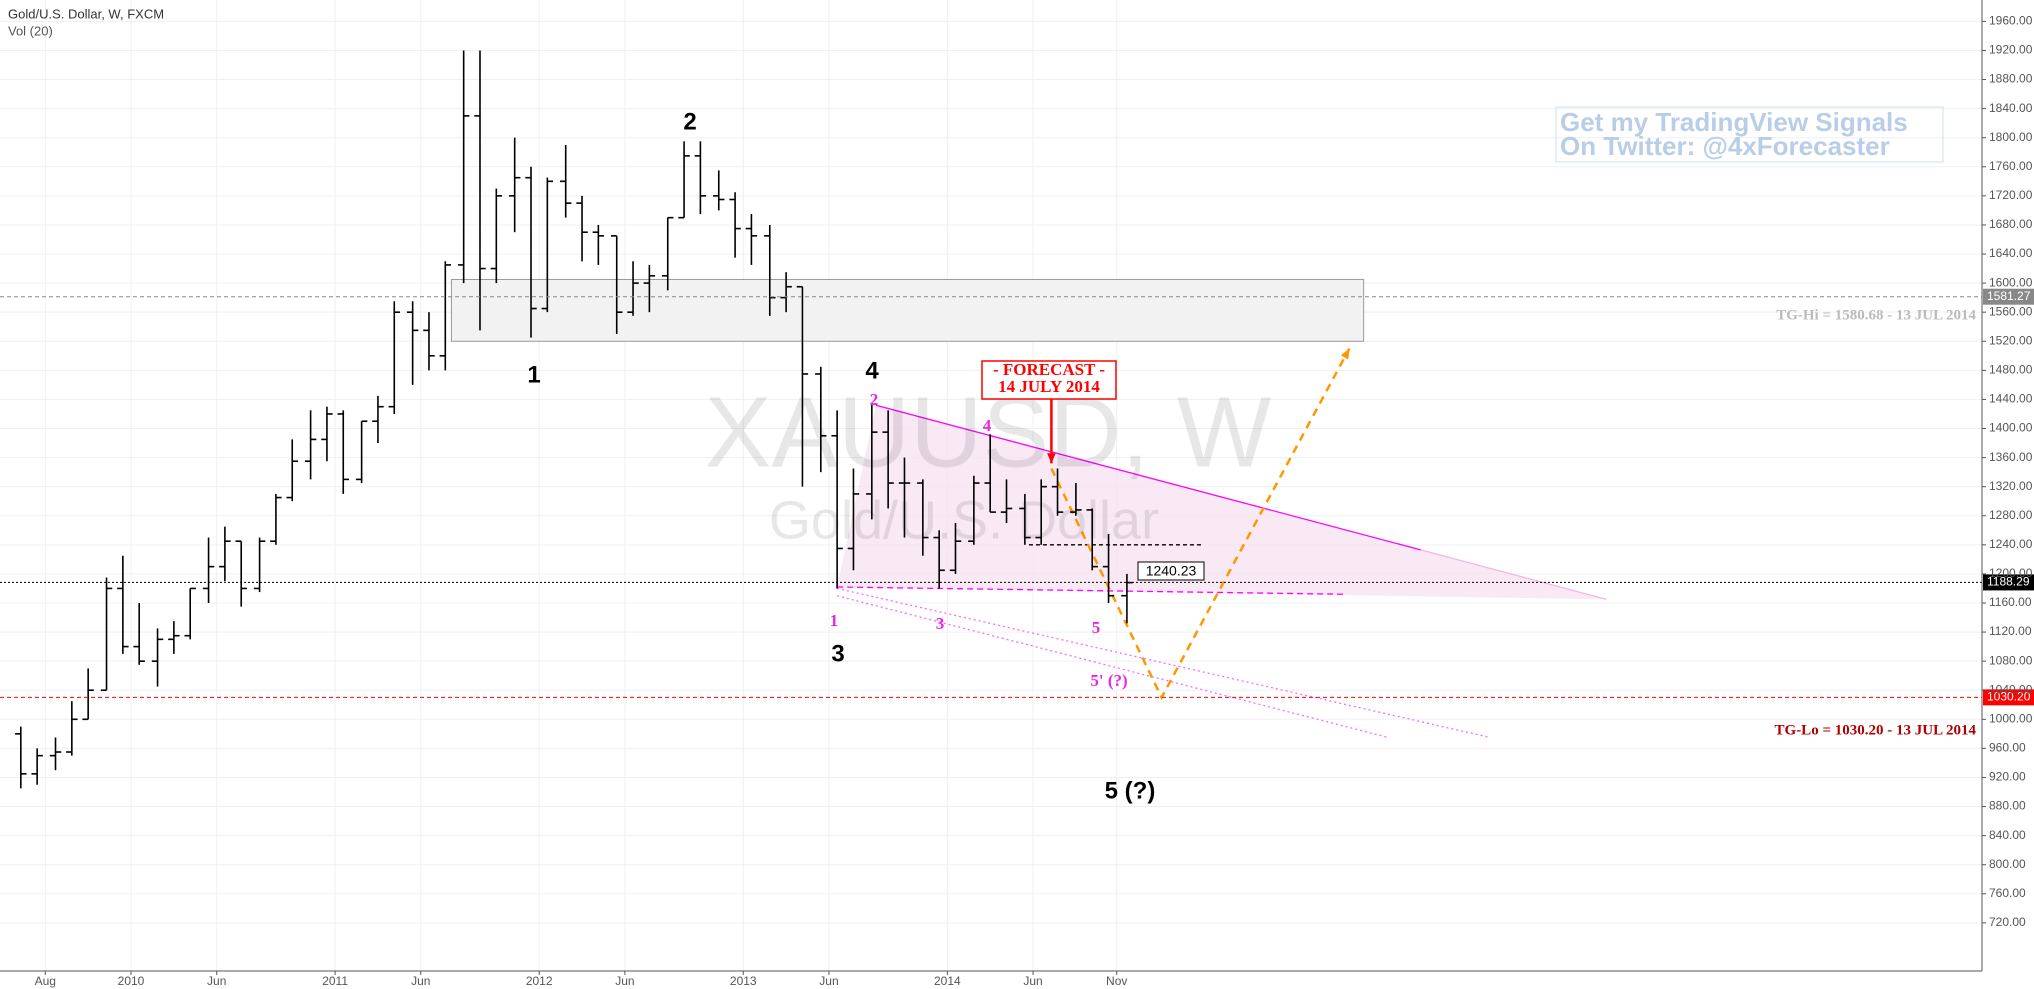 This screenshot has width=2034, height=989. Describe the element at coordinates (2011, 282) in the screenshot. I see `y-tick-label: 1600.00` at that location.